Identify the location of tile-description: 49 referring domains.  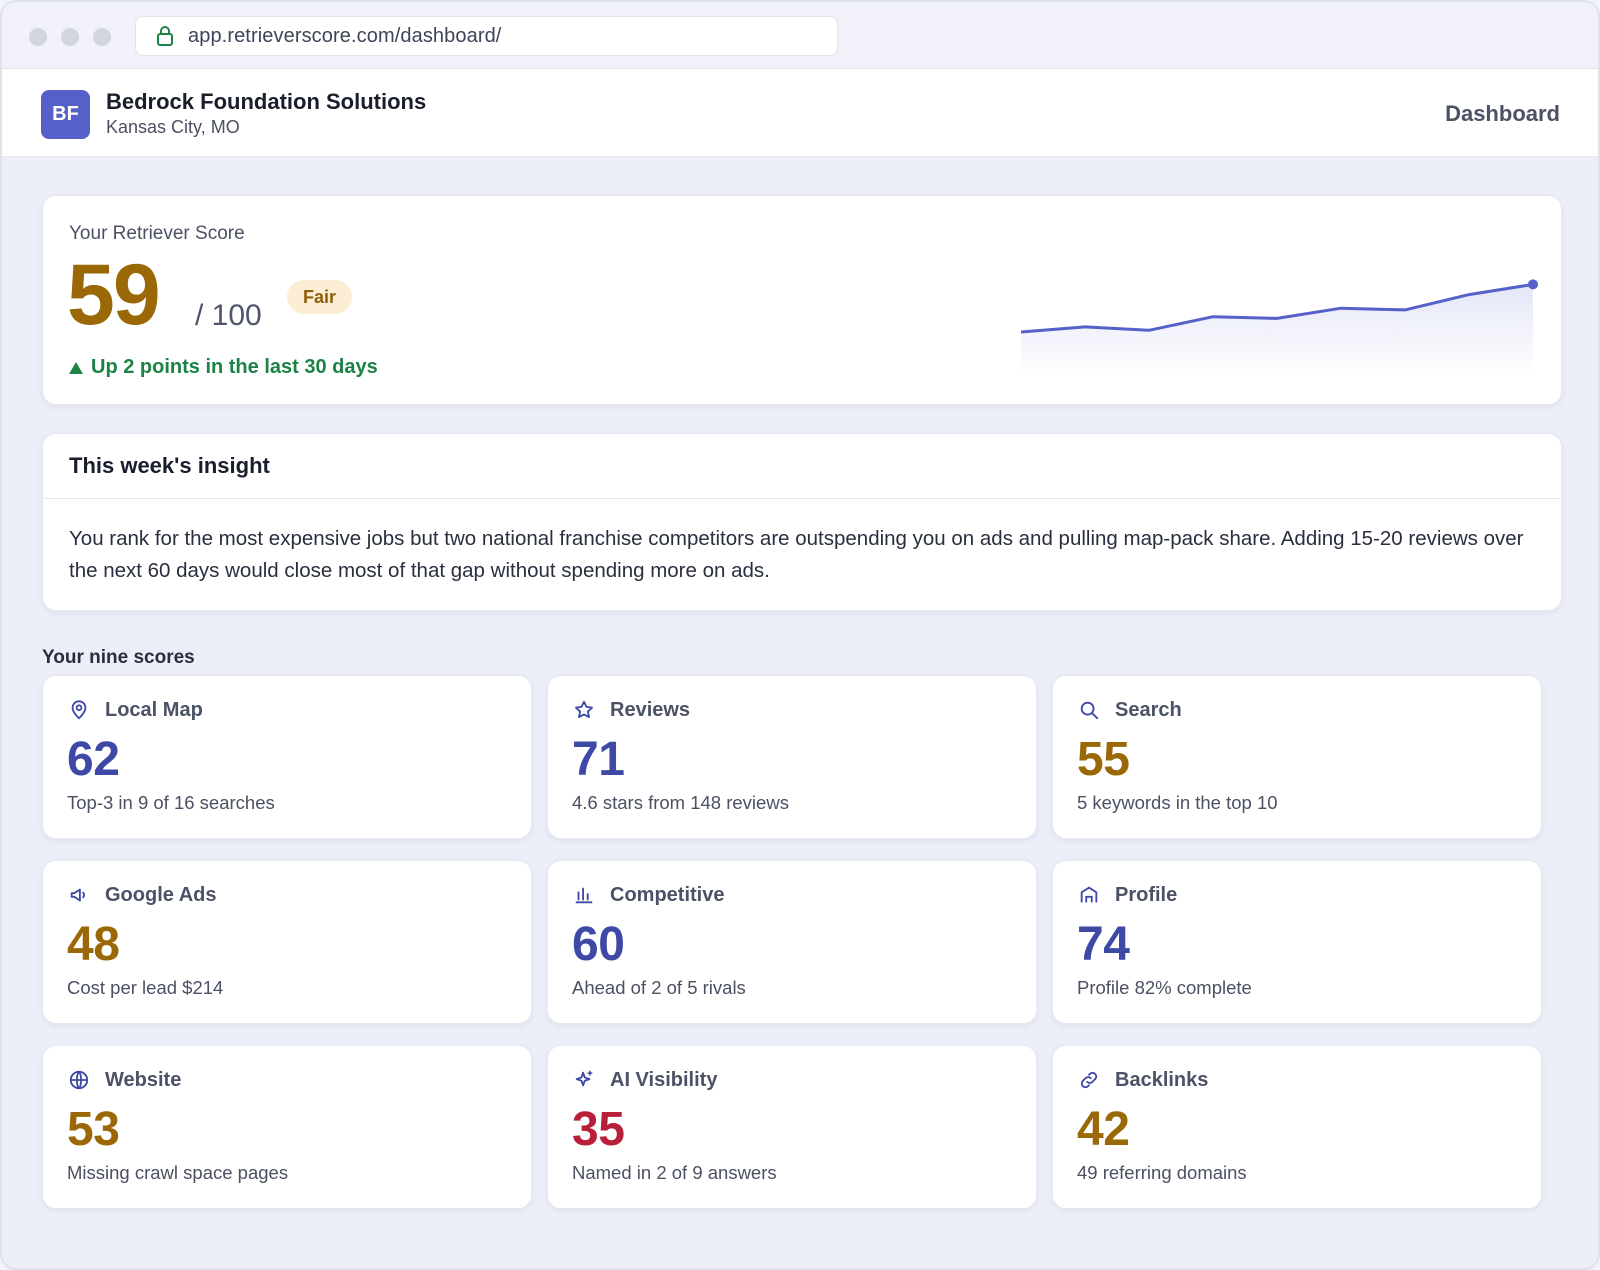
(1162, 1172).